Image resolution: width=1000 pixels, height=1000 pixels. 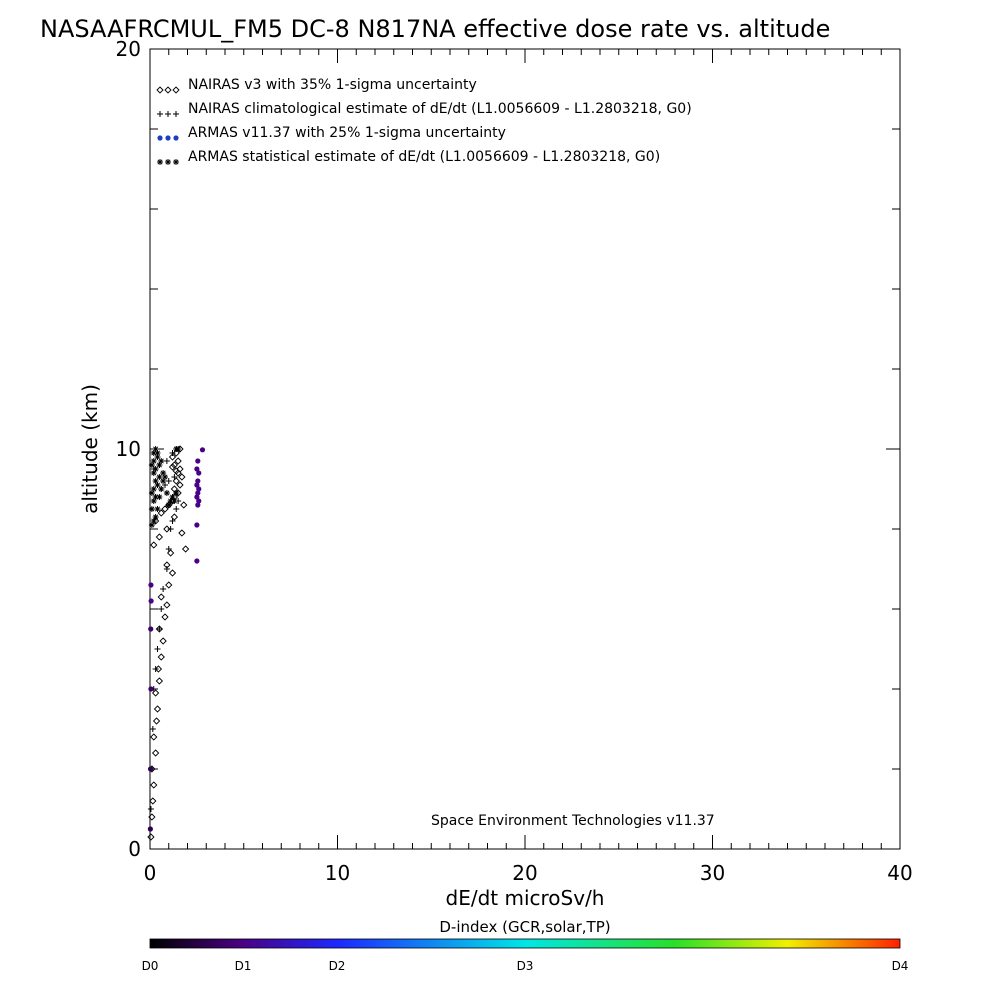 I want to click on legend-entry: NAIRAS v3 with 35% 1-sigma uncertainty, so click(x=316, y=85).